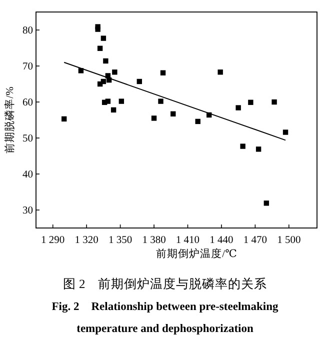  What do you see at coordinates (27, 31) in the screenshot?
I see `y-tick-label: 80` at bounding box center [27, 31].